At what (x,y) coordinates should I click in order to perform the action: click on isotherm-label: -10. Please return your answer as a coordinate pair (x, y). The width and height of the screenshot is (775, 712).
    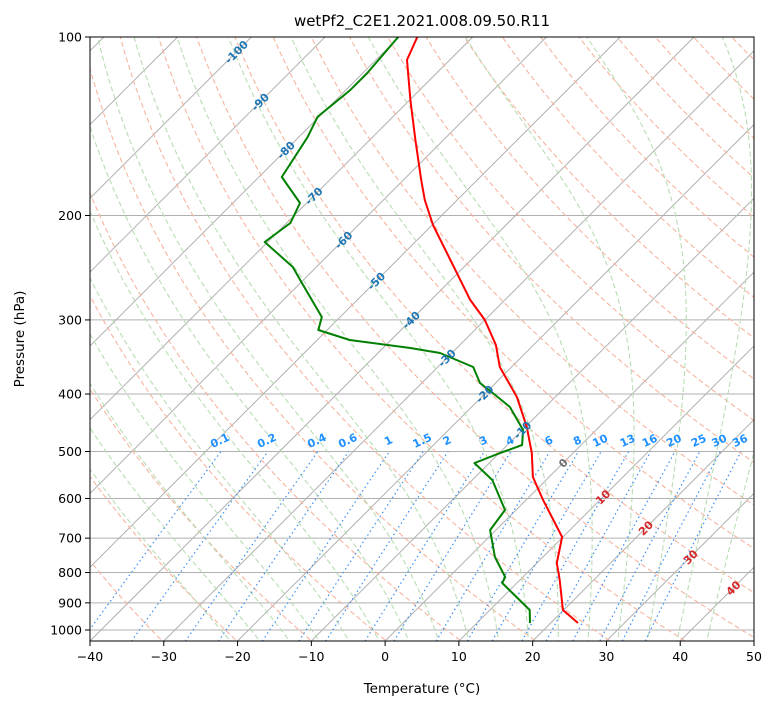
    Looking at the image, I should click on (522, 429).